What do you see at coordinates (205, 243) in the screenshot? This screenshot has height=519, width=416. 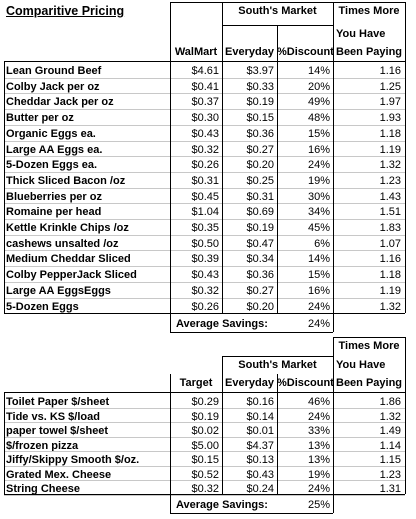 I see `cell-store-price: $0.50` at bounding box center [205, 243].